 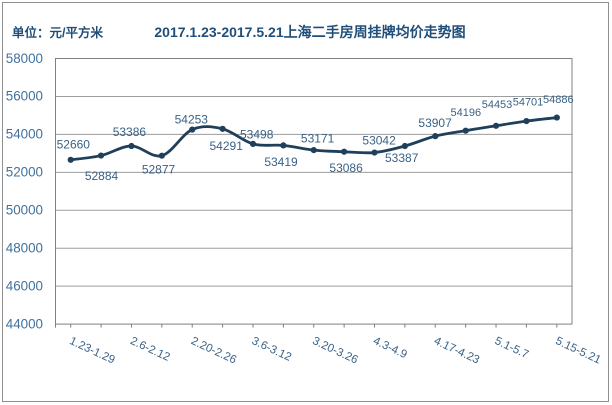 What do you see at coordinates (497, 105) in the screenshot?
I see `svg-text: 54453` at bounding box center [497, 105].